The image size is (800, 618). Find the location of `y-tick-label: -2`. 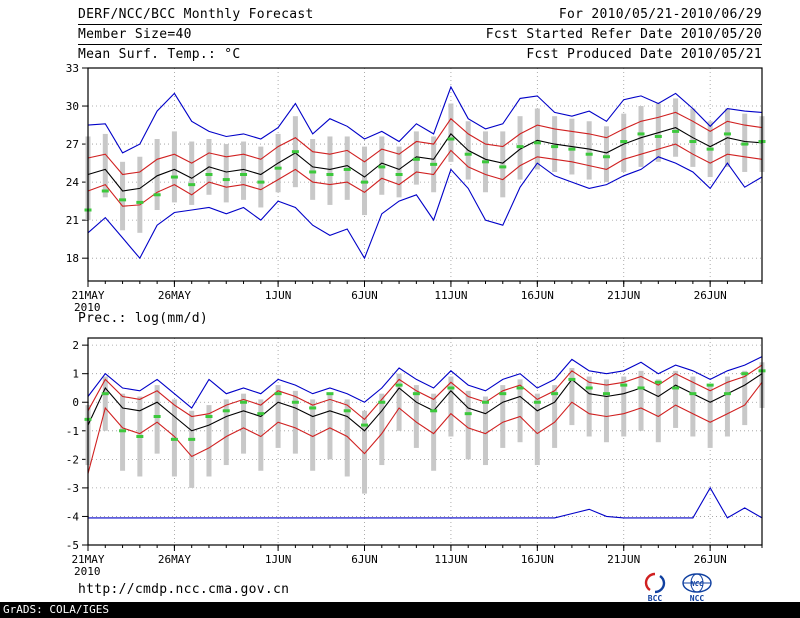

y-tick-label: -2 is located at coordinates (72, 459).